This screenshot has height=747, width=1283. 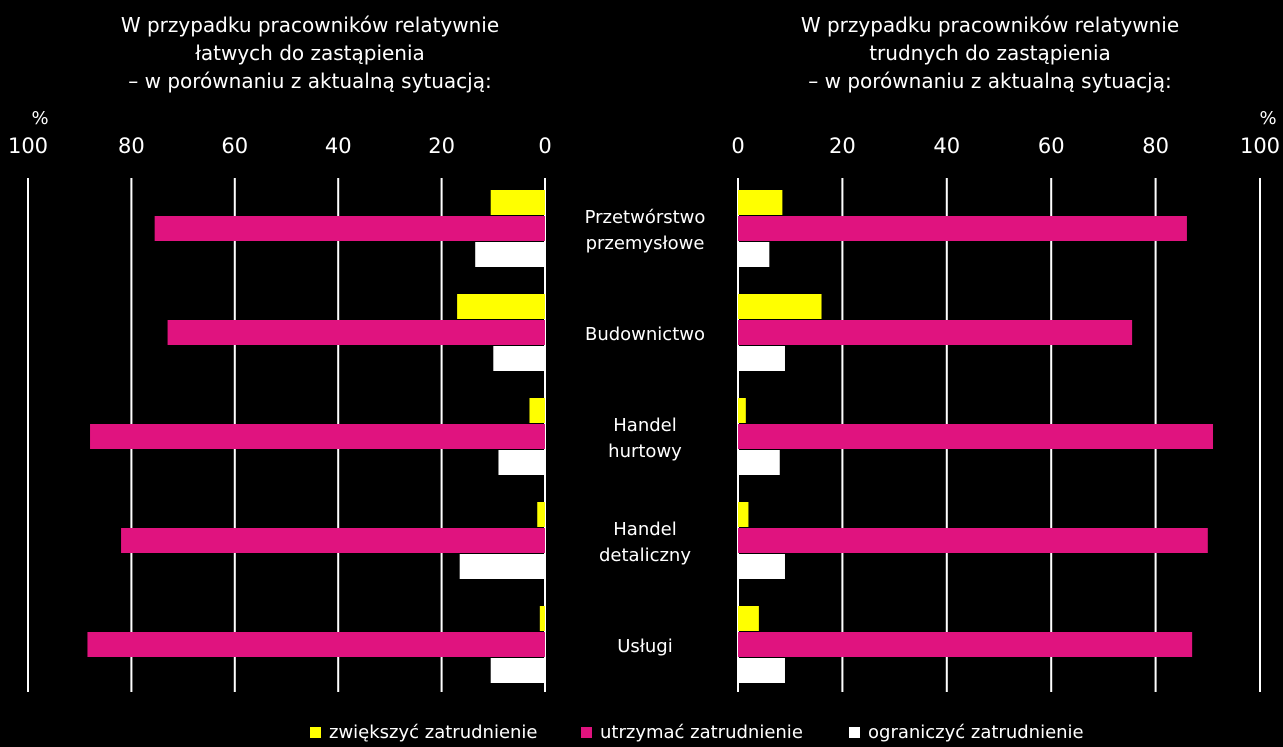 I want to click on panel-1-tick-label: 80, so click(x=131, y=146).